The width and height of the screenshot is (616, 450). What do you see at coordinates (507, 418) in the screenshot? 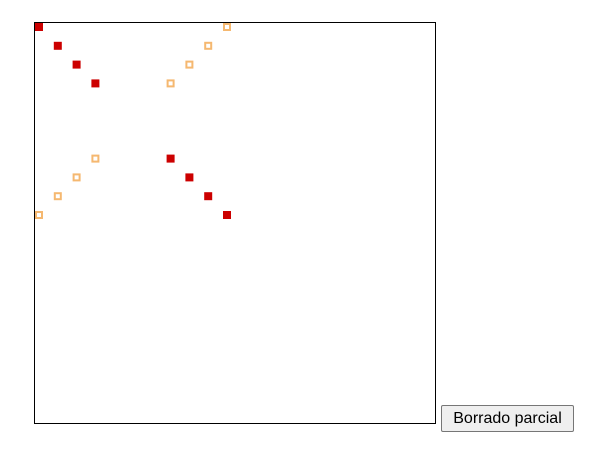
I see `partial-erase-button: Borrado parcial` at bounding box center [507, 418].